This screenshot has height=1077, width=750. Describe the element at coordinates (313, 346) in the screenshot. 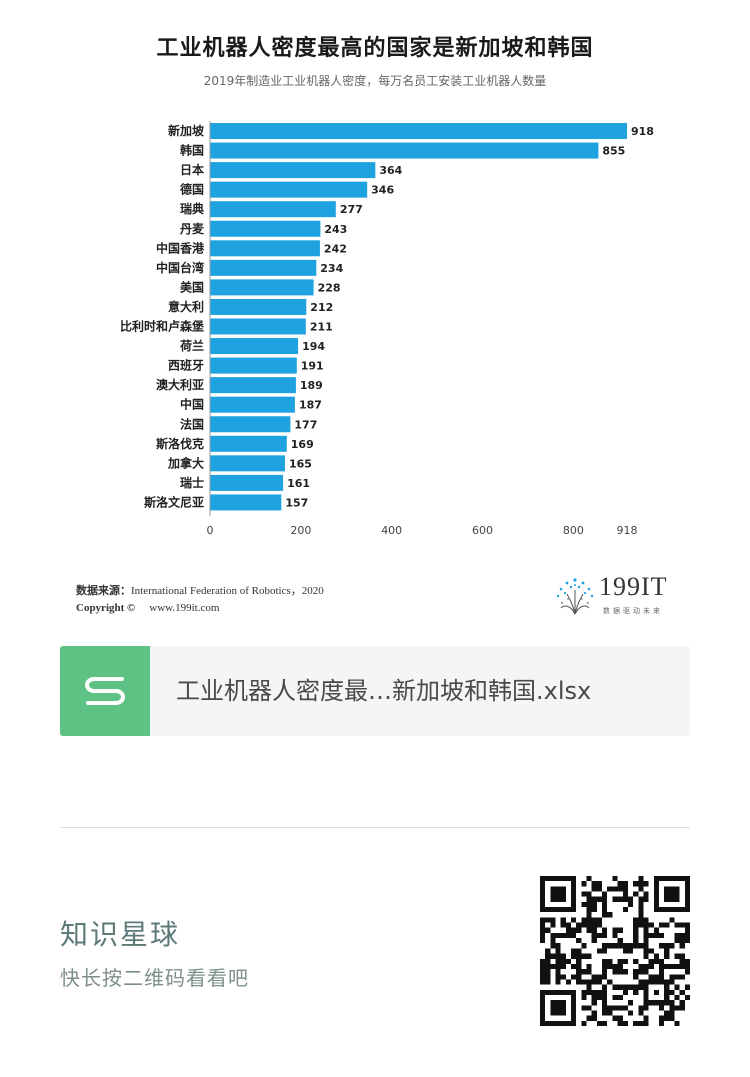

I see `value-label: 194` at that location.